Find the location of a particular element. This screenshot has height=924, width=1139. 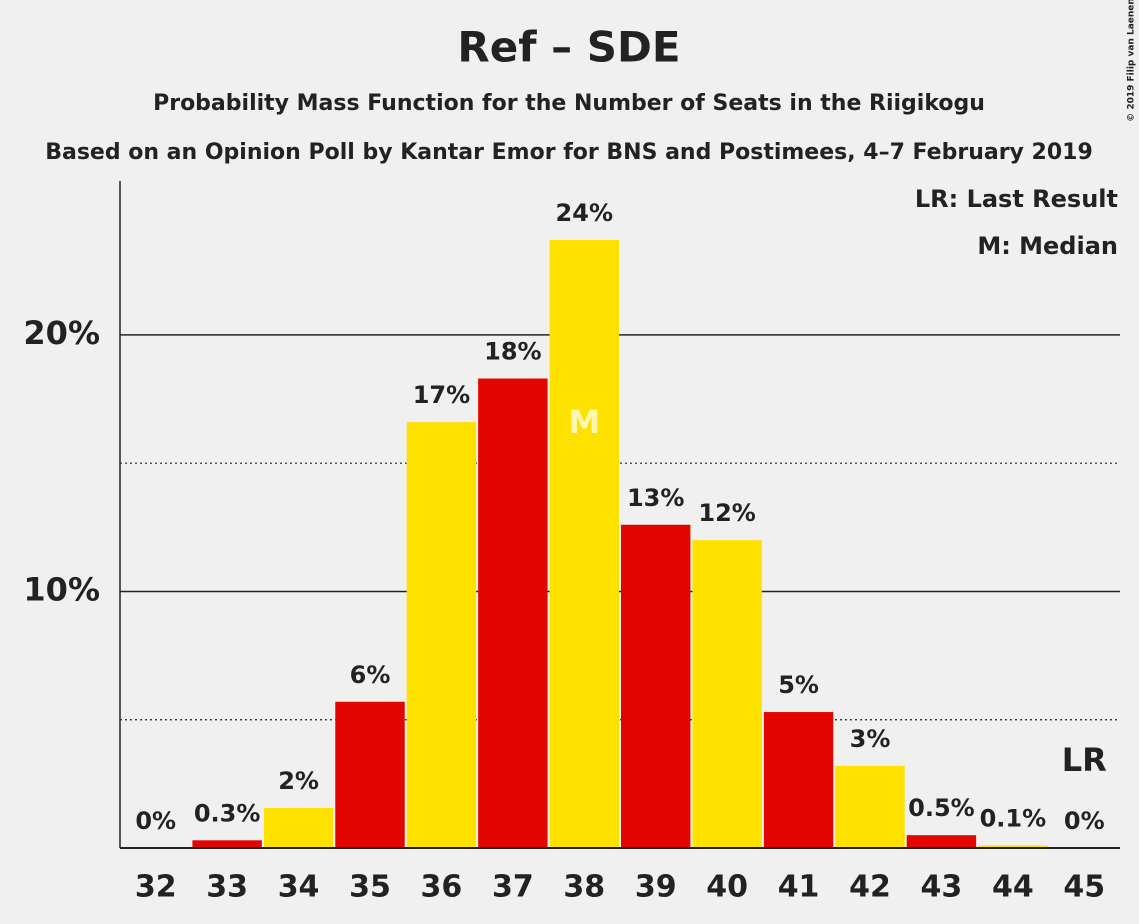

marker-label: M is located at coordinates (584, 422).